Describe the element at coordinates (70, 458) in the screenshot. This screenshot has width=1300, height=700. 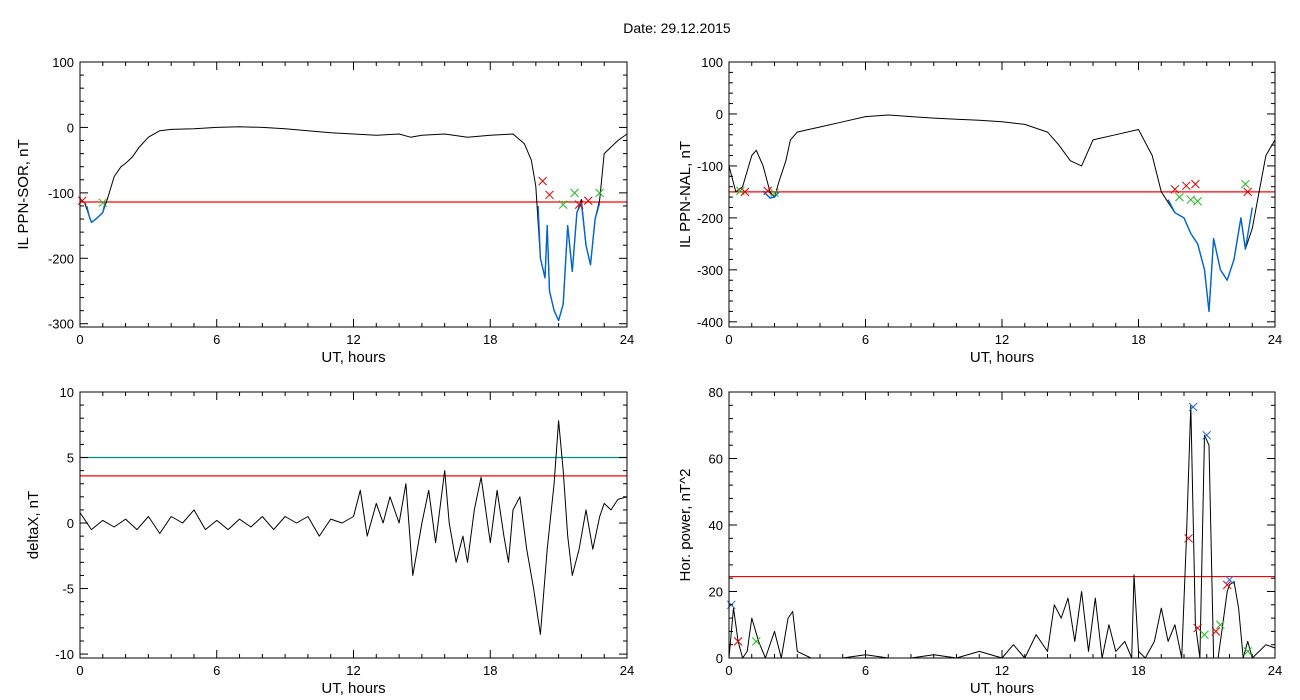
I see `y-tick-label: 5` at that location.